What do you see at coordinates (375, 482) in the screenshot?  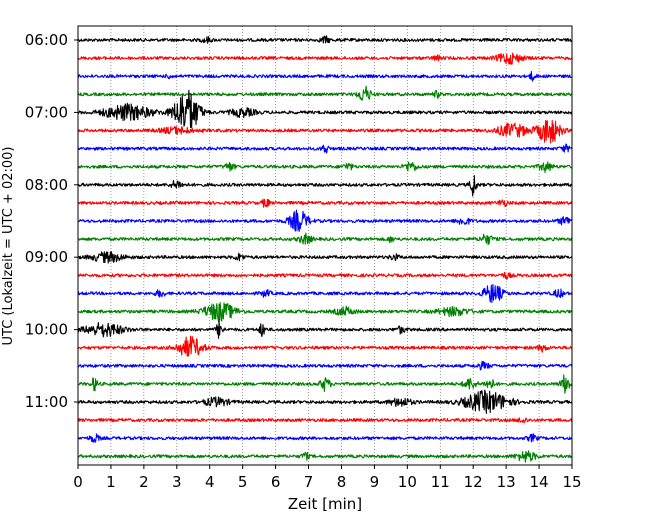 I see `x-tick-label: 9` at bounding box center [375, 482].